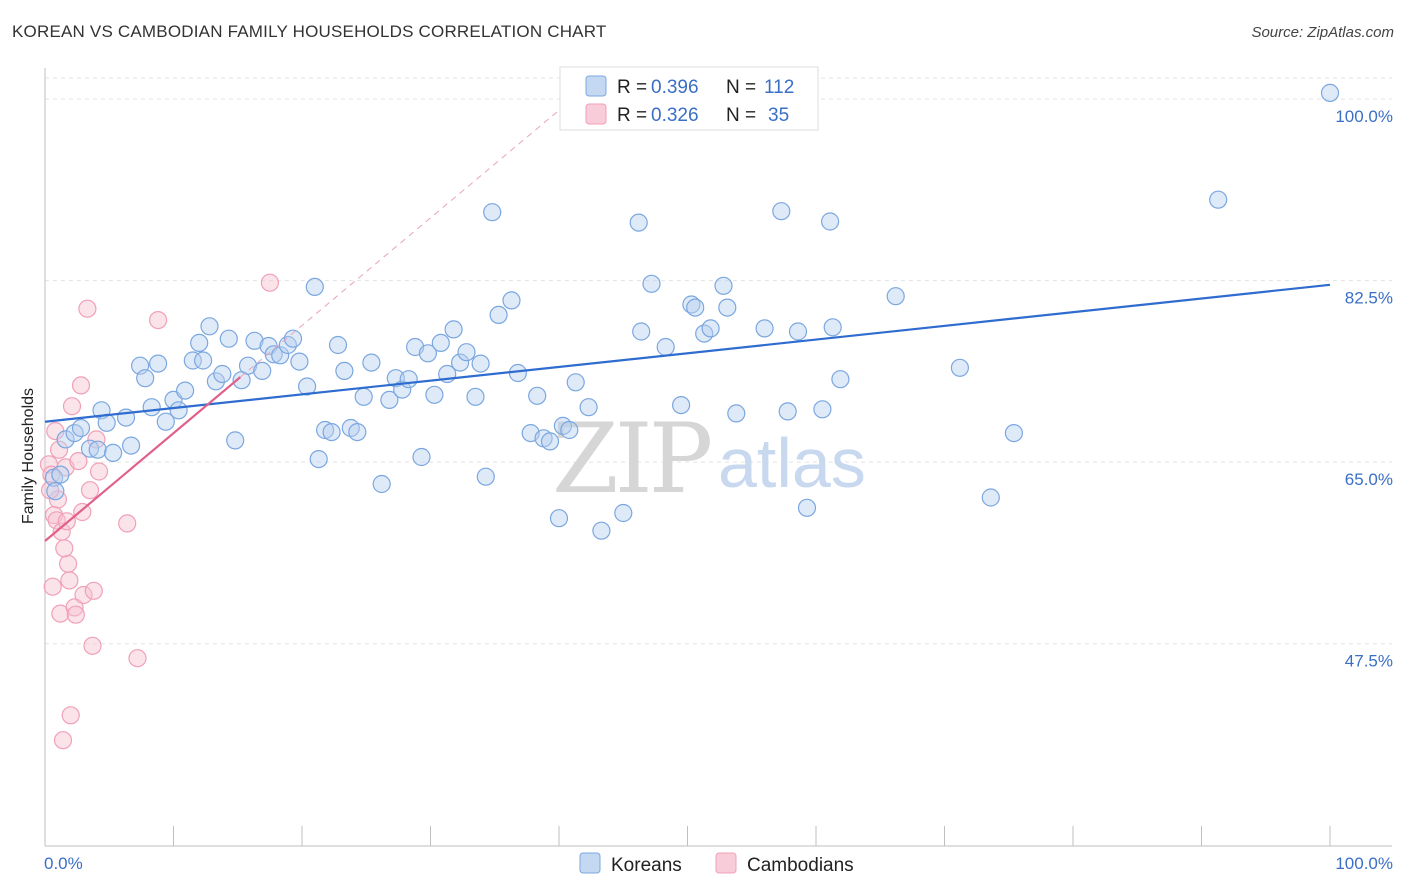 The height and width of the screenshot is (892, 1406). What do you see at coordinates (741, 87) in the screenshot?
I see `legend-n-label-korean: N =` at bounding box center [741, 87].